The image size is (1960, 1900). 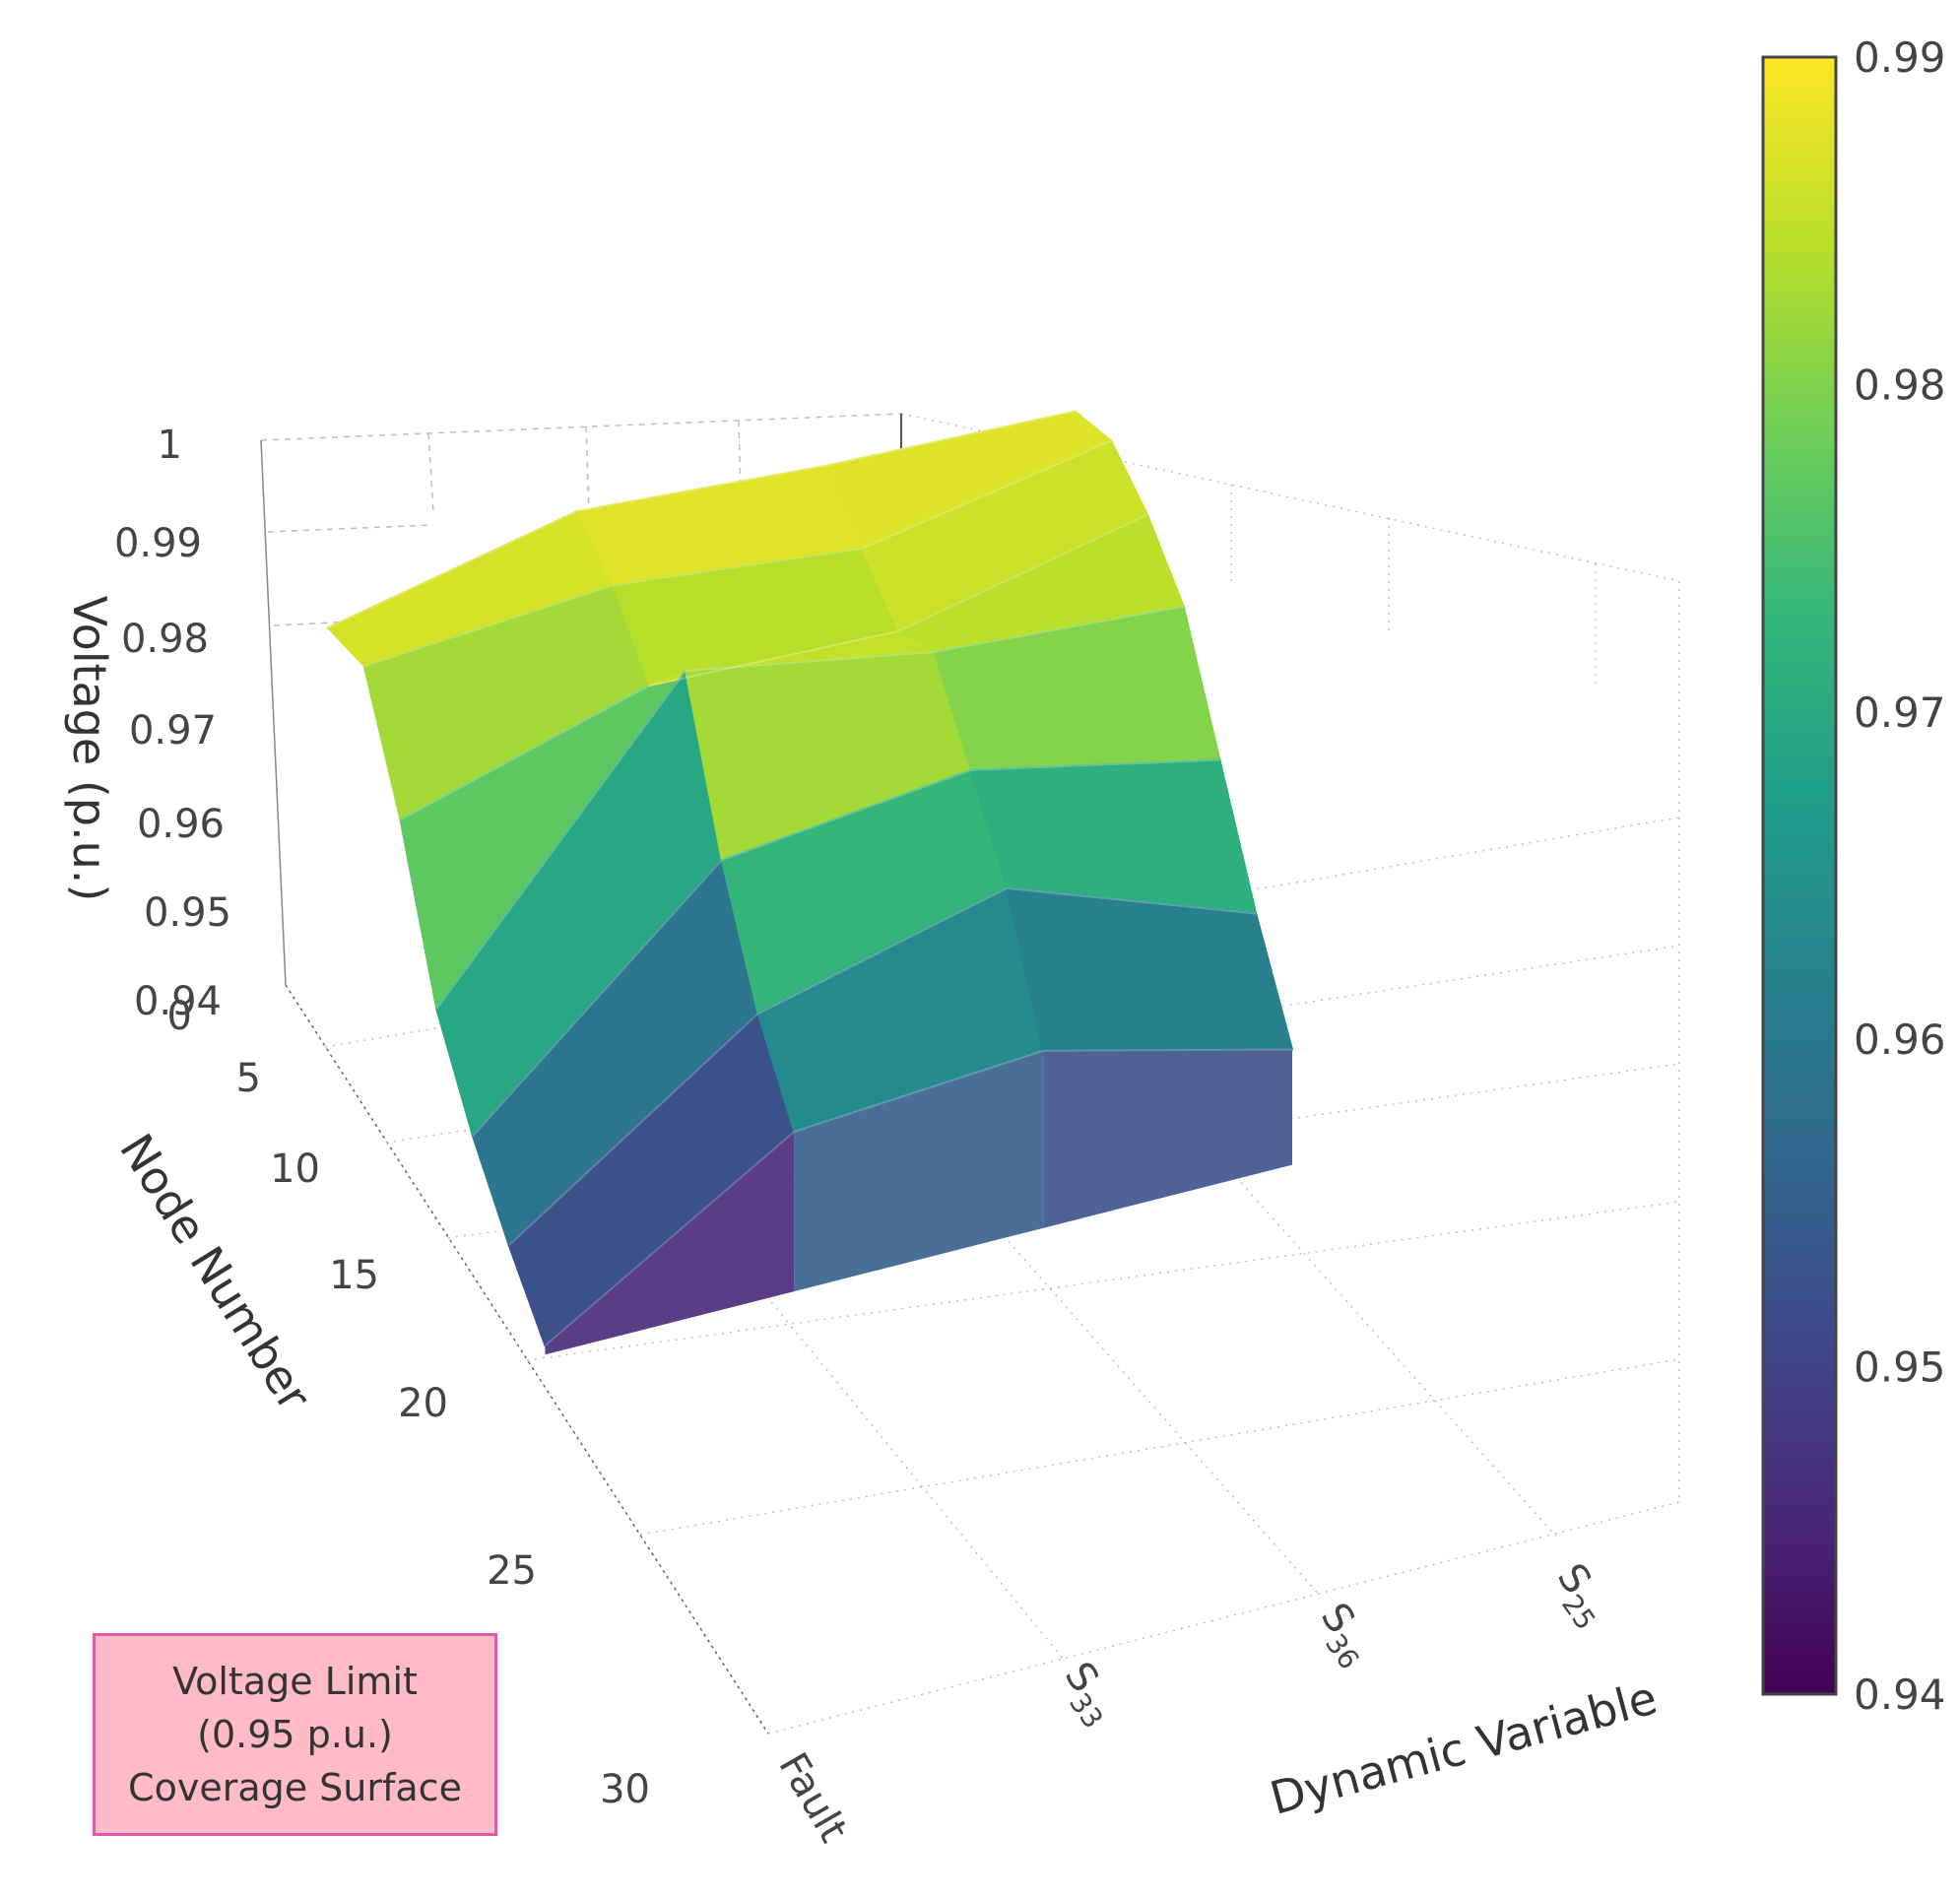 I want to click on node-tick-label: 10, so click(x=295, y=1169).